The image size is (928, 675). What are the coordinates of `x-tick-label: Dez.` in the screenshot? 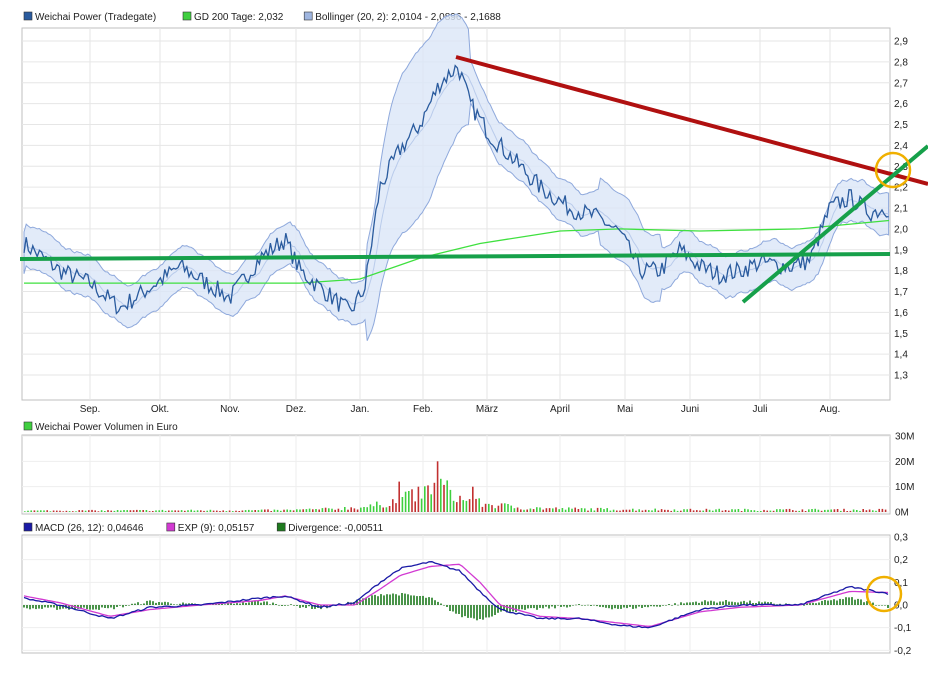 It's located at (296, 409).